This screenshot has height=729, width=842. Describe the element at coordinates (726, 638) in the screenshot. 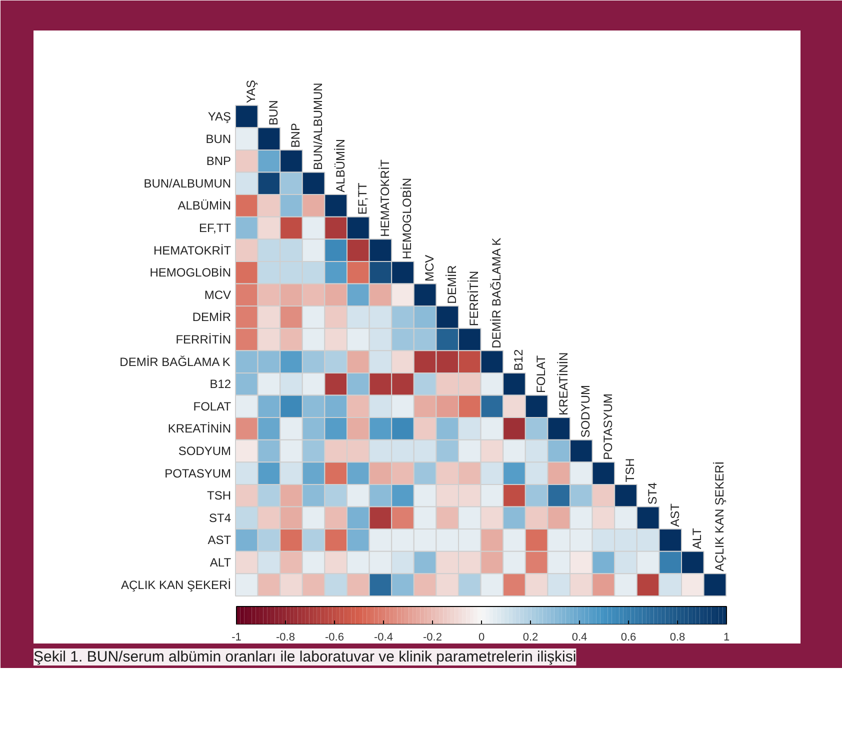

I see `color-bar-label: 1` at that location.